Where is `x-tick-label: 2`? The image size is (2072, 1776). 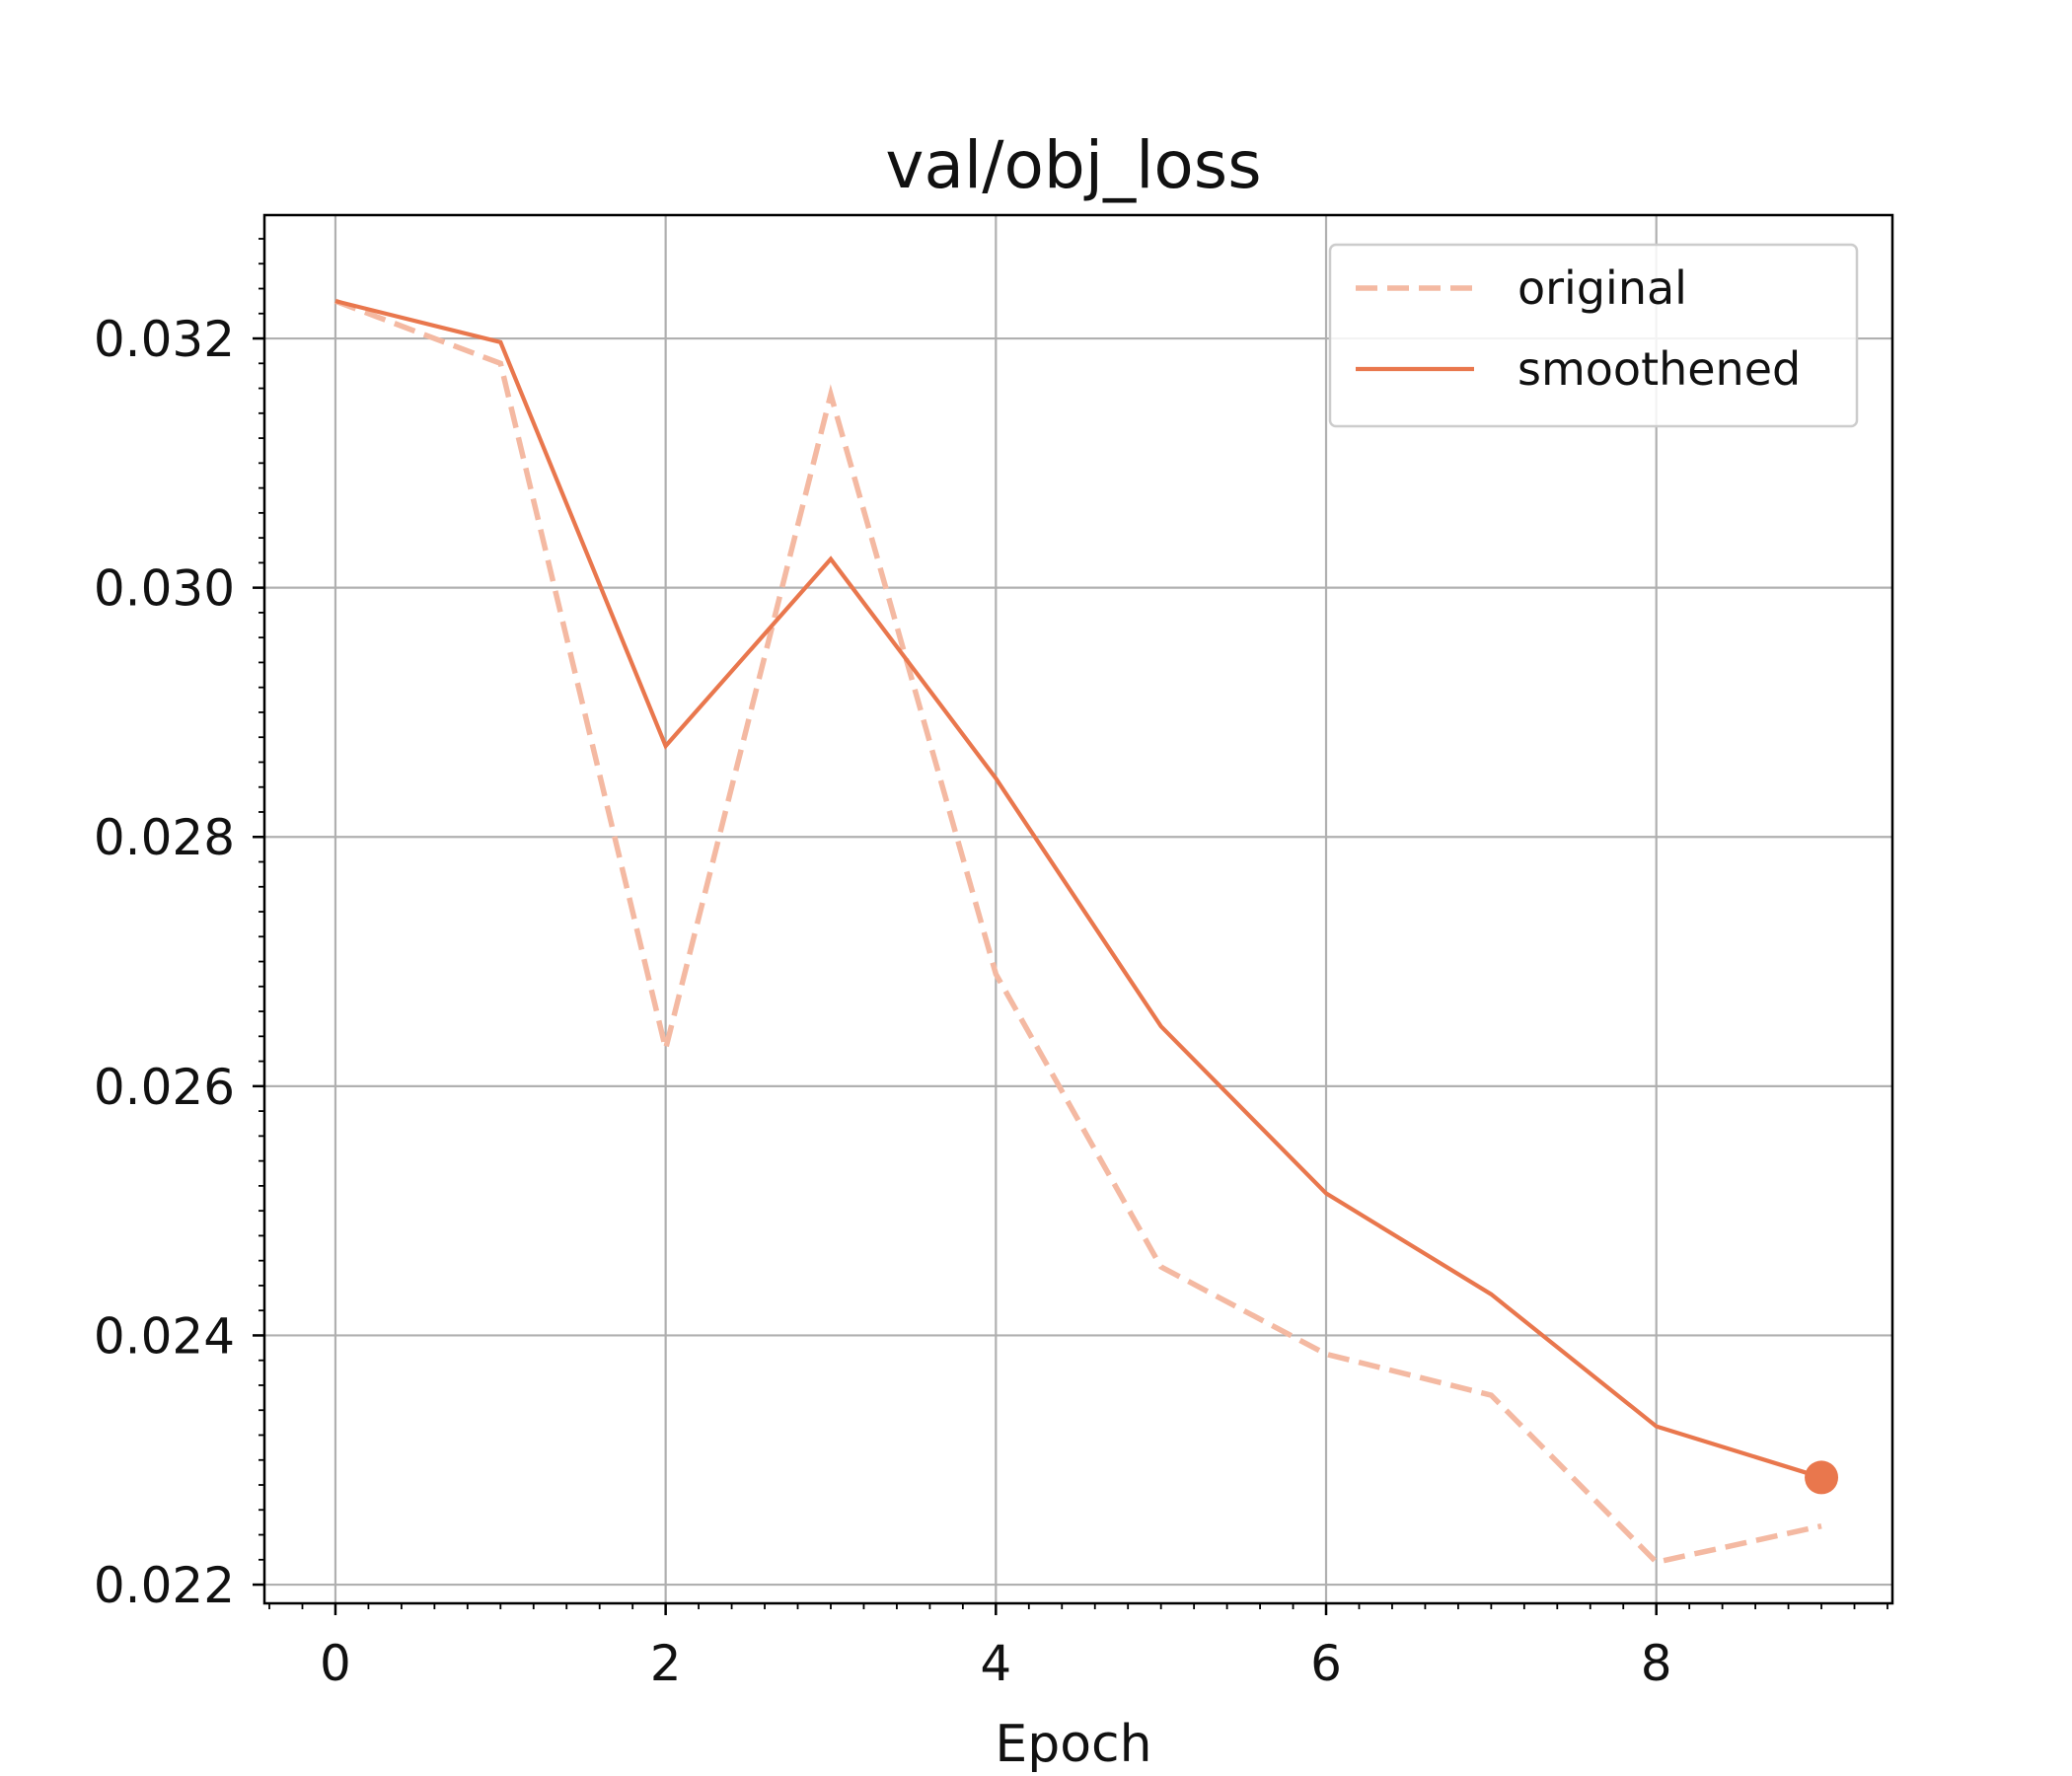 x-tick-label: 2 is located at coordinates (666, 1663).